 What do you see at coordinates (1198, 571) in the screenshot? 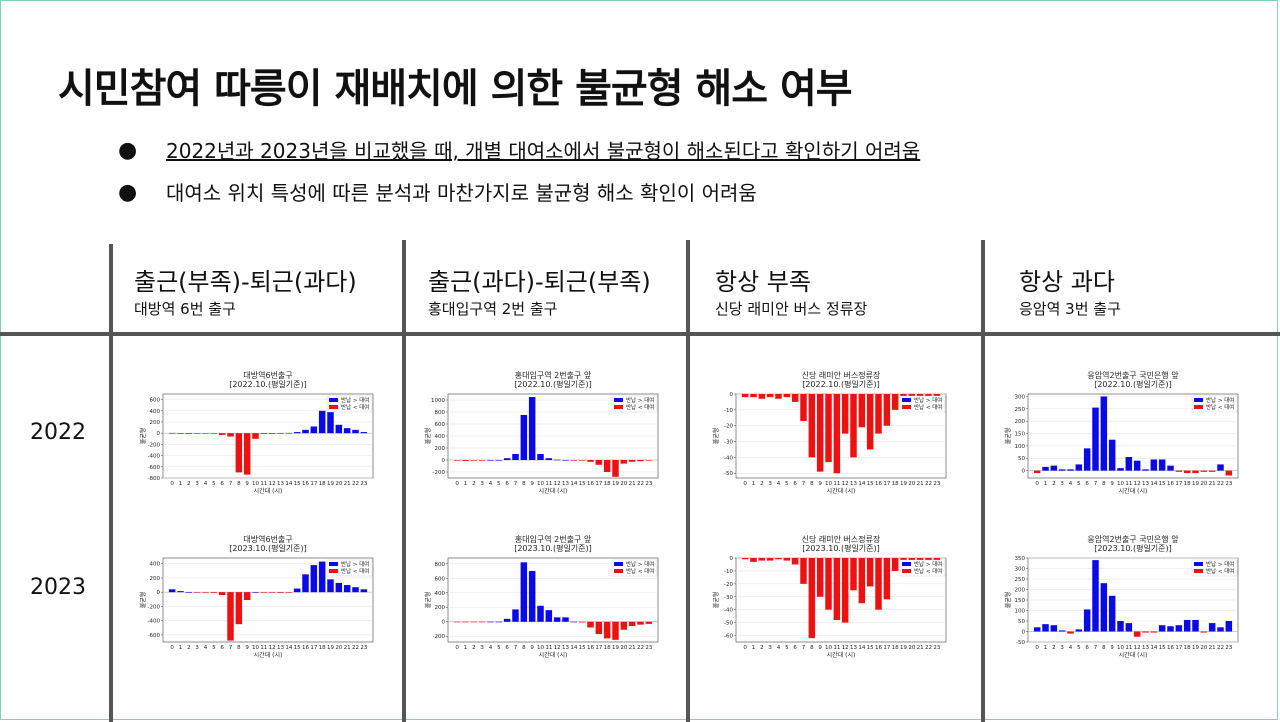
I see `legend-swatch-negative` at bounding box center [1198, 571].